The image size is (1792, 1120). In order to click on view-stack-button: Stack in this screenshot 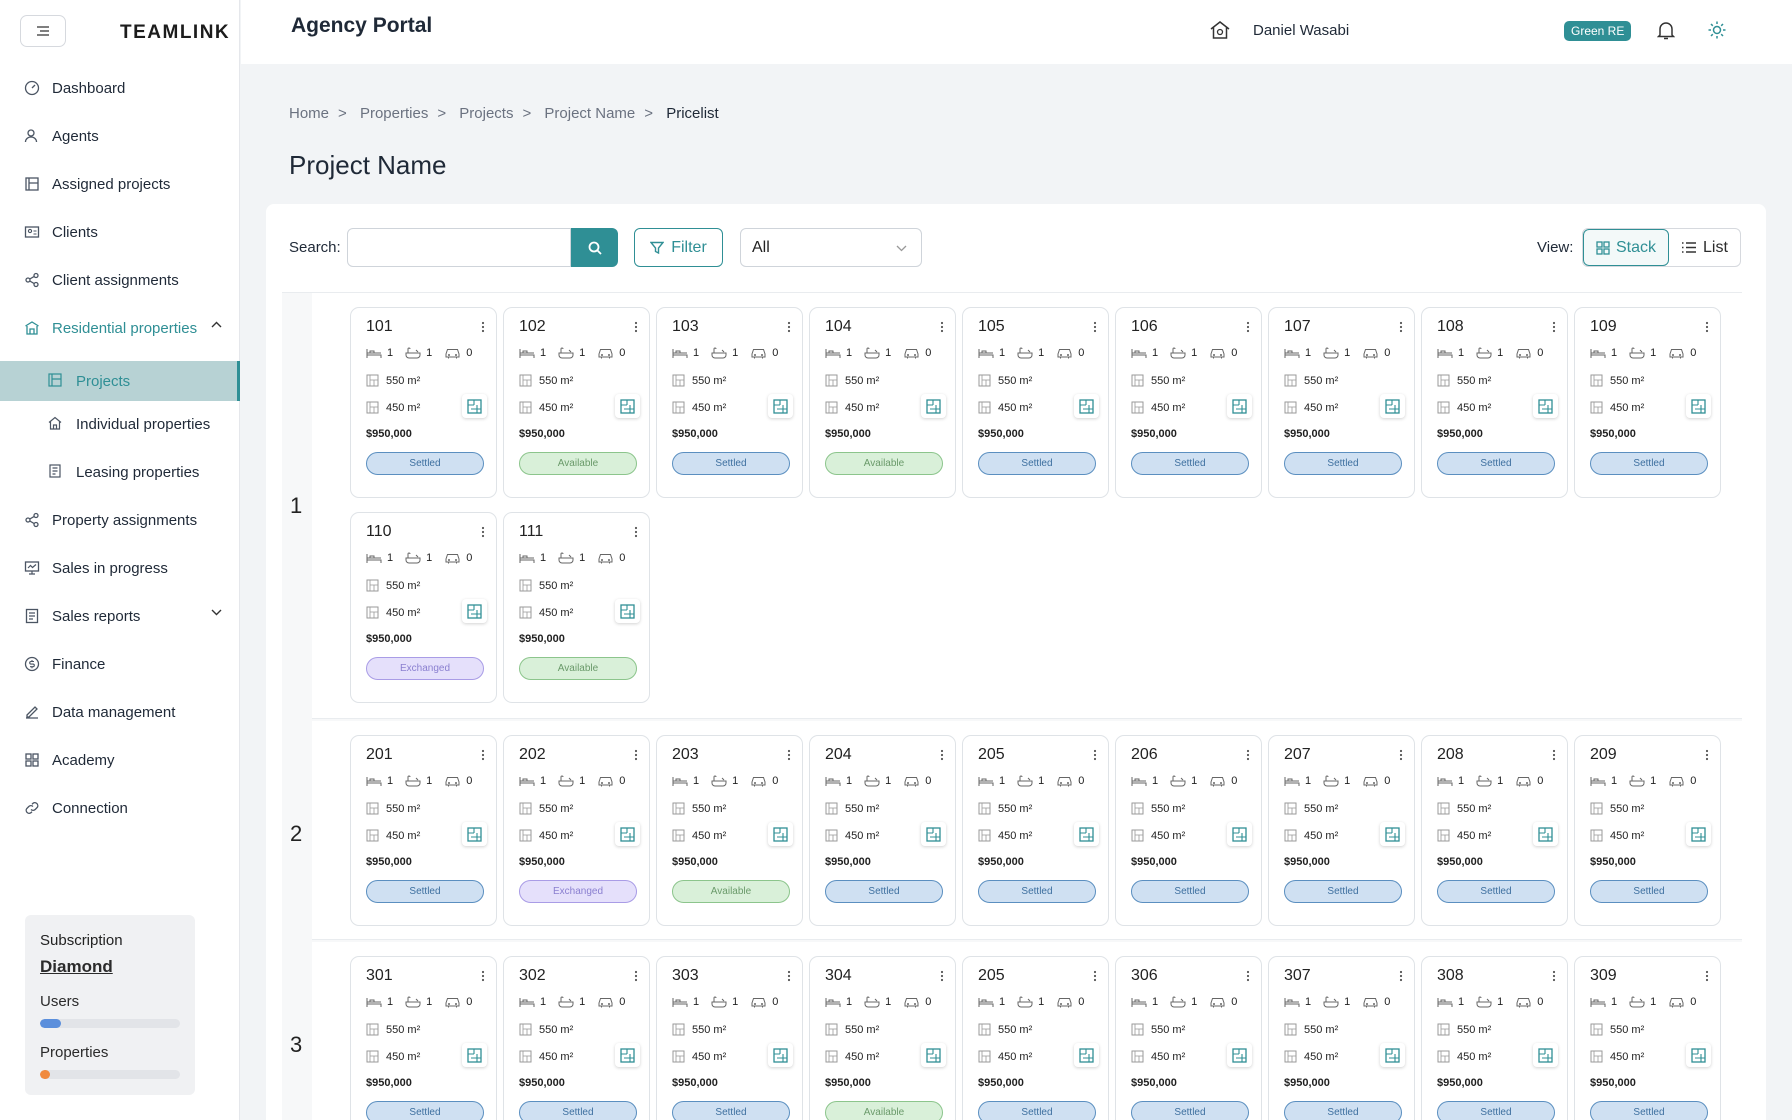, I will do `click(1626, 247)`.